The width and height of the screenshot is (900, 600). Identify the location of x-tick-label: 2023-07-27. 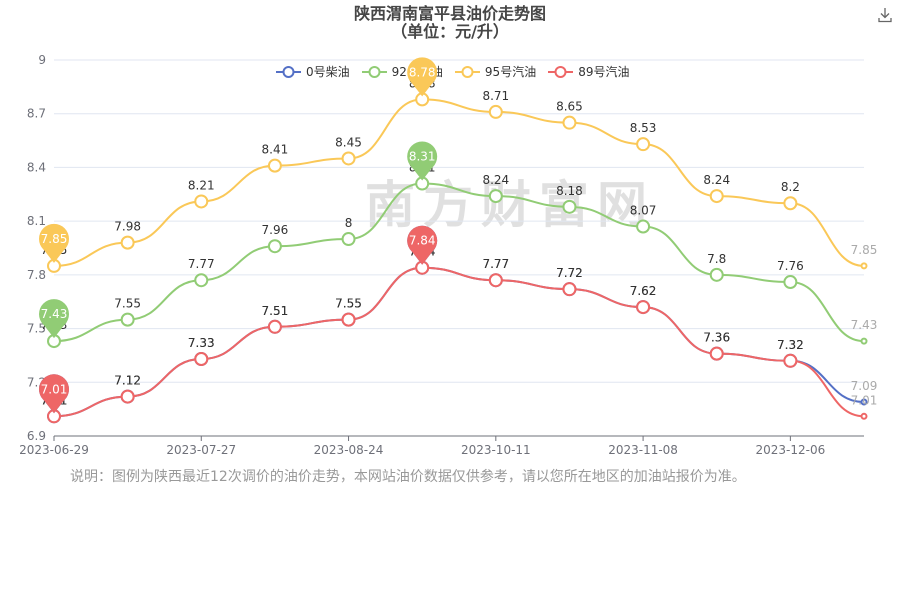
(201, 450).